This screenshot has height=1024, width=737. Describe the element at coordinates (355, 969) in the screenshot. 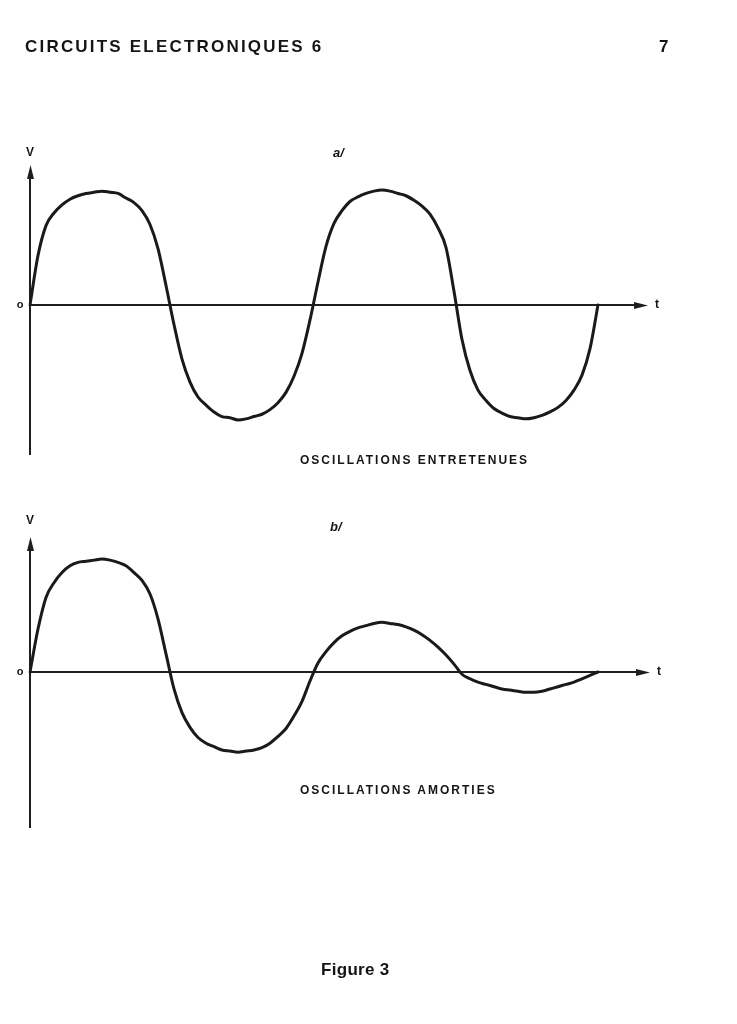

I see `caption: Figure 3` at that location.